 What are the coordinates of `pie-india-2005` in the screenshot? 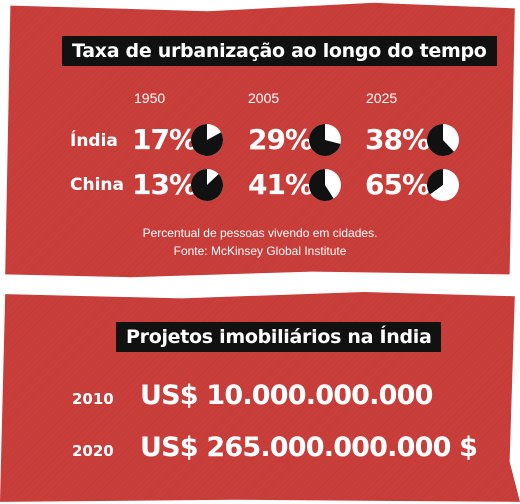 It's located at (325, 140).